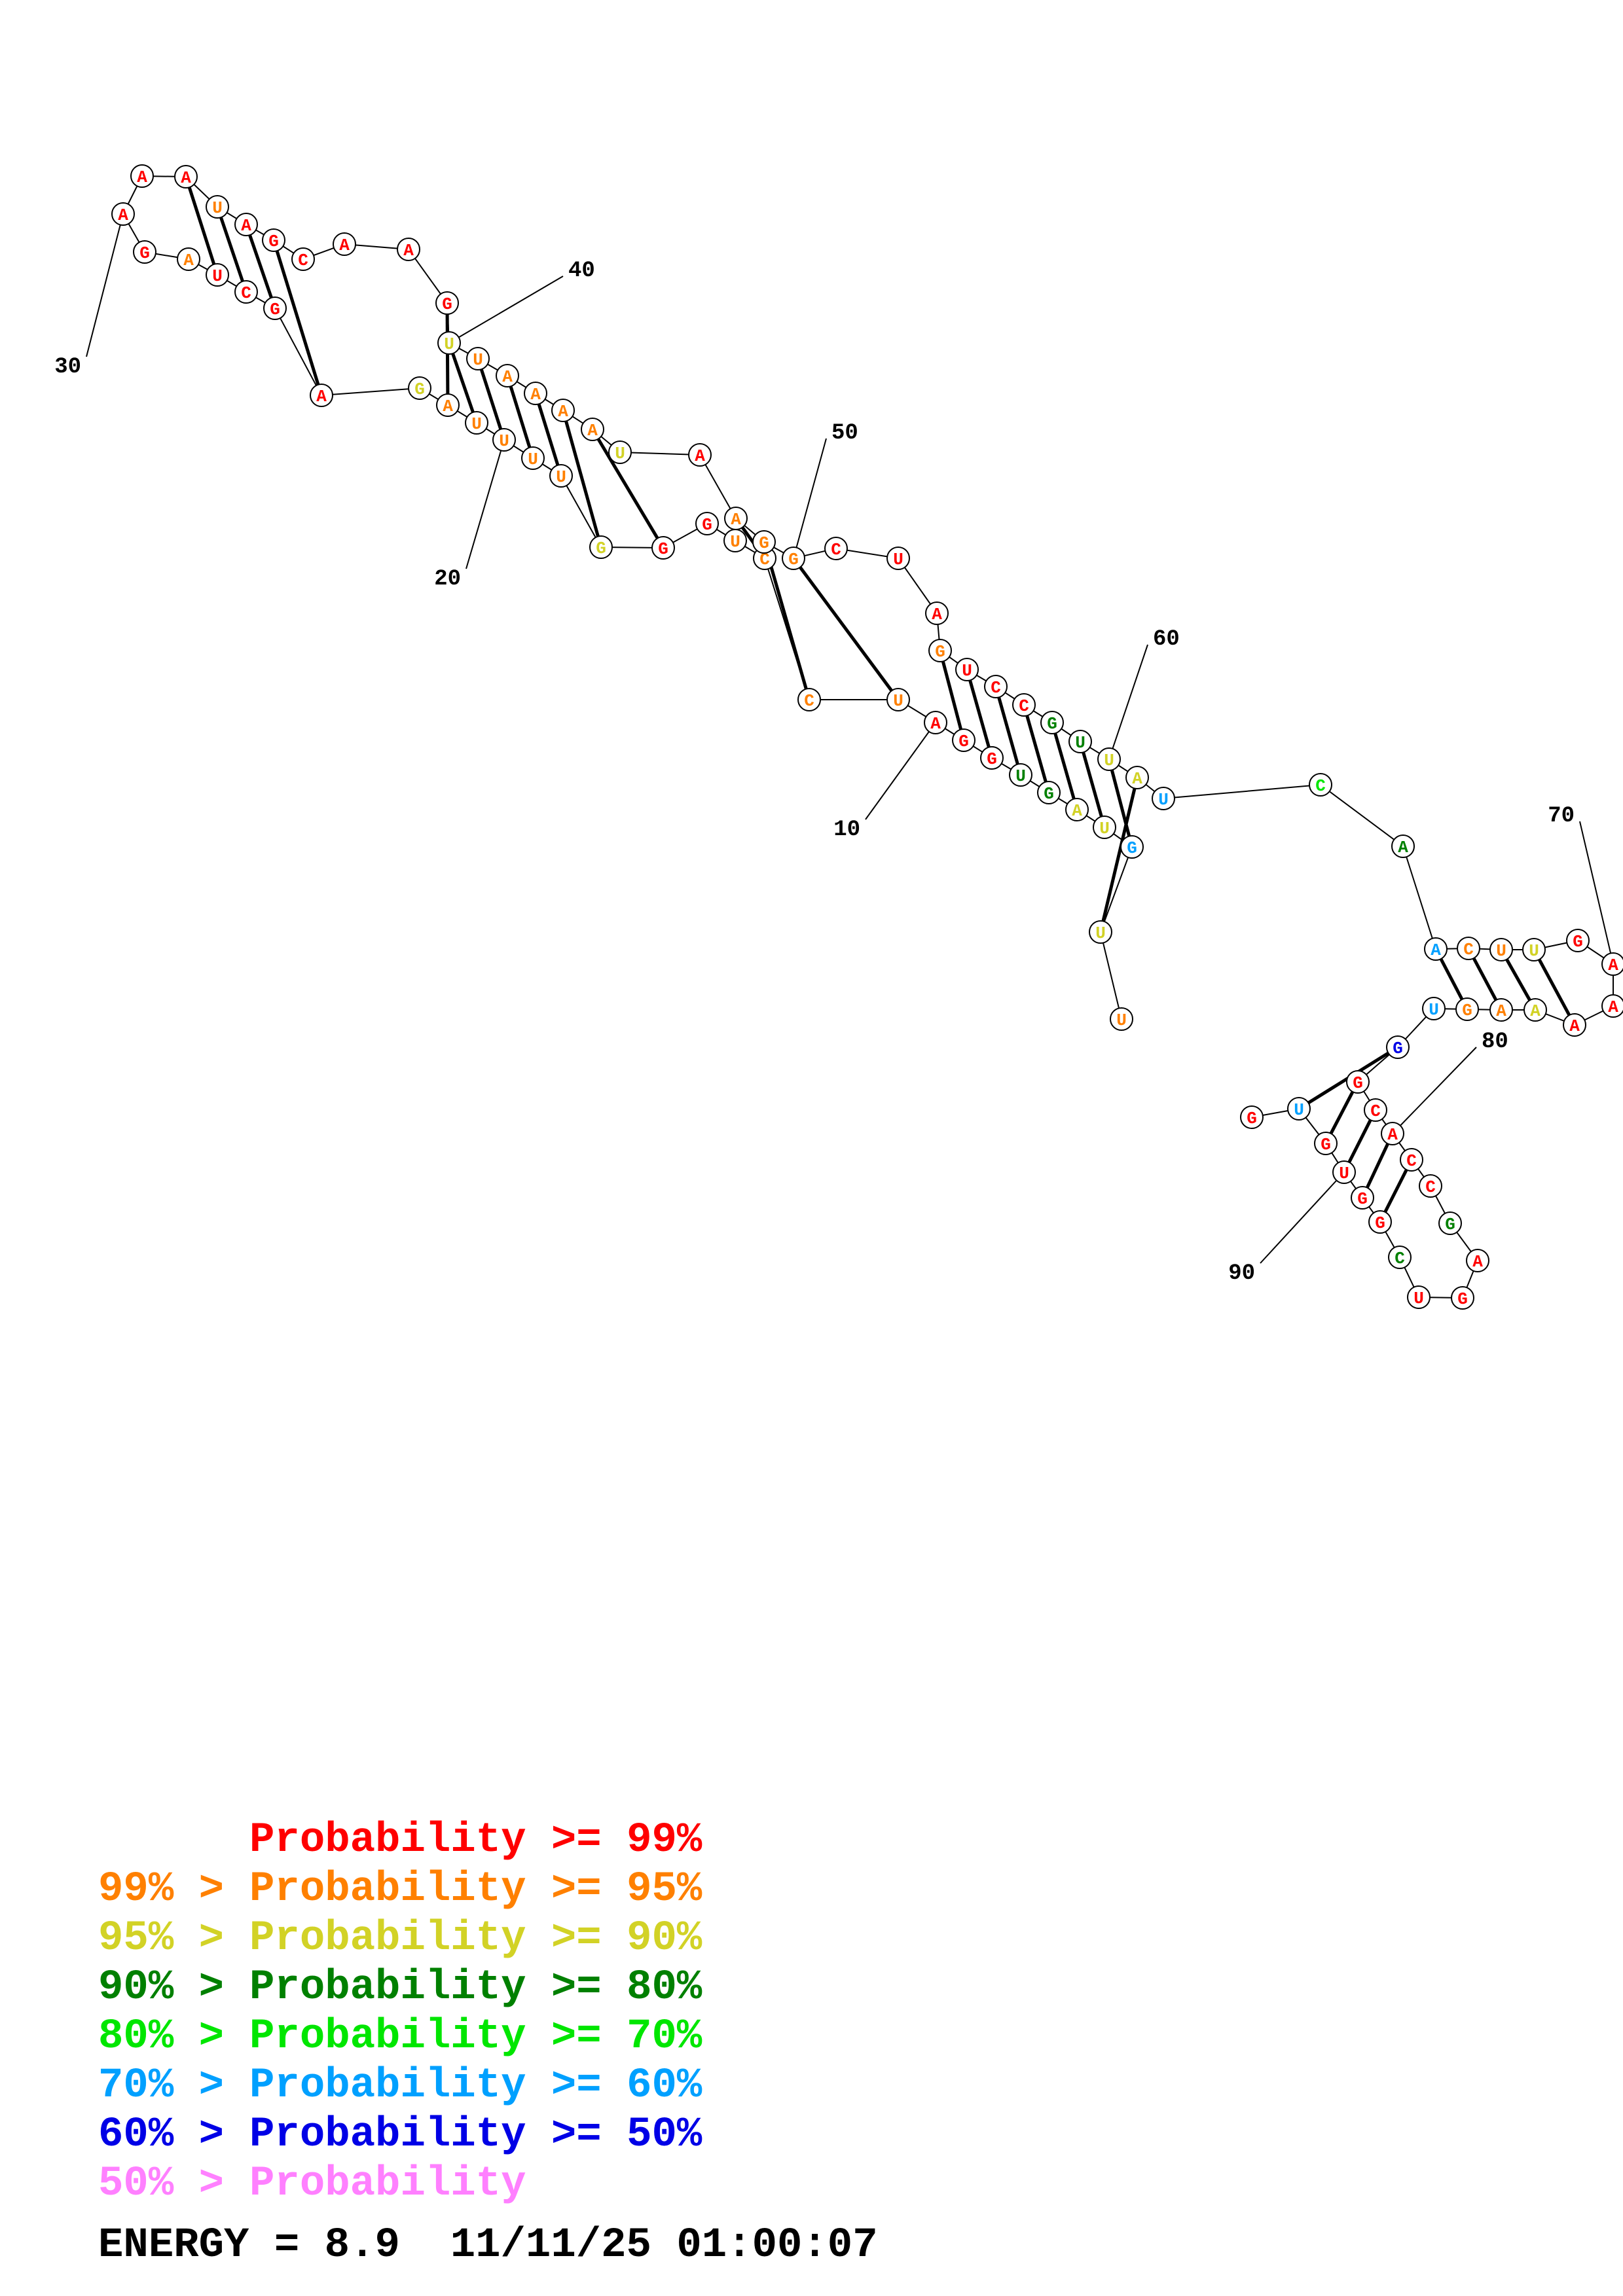 The image size is (1623, 2296). Describe the element at coordinates (173, 2085) in the screenshot. I see `legend-threshold: 70% >` at that location.